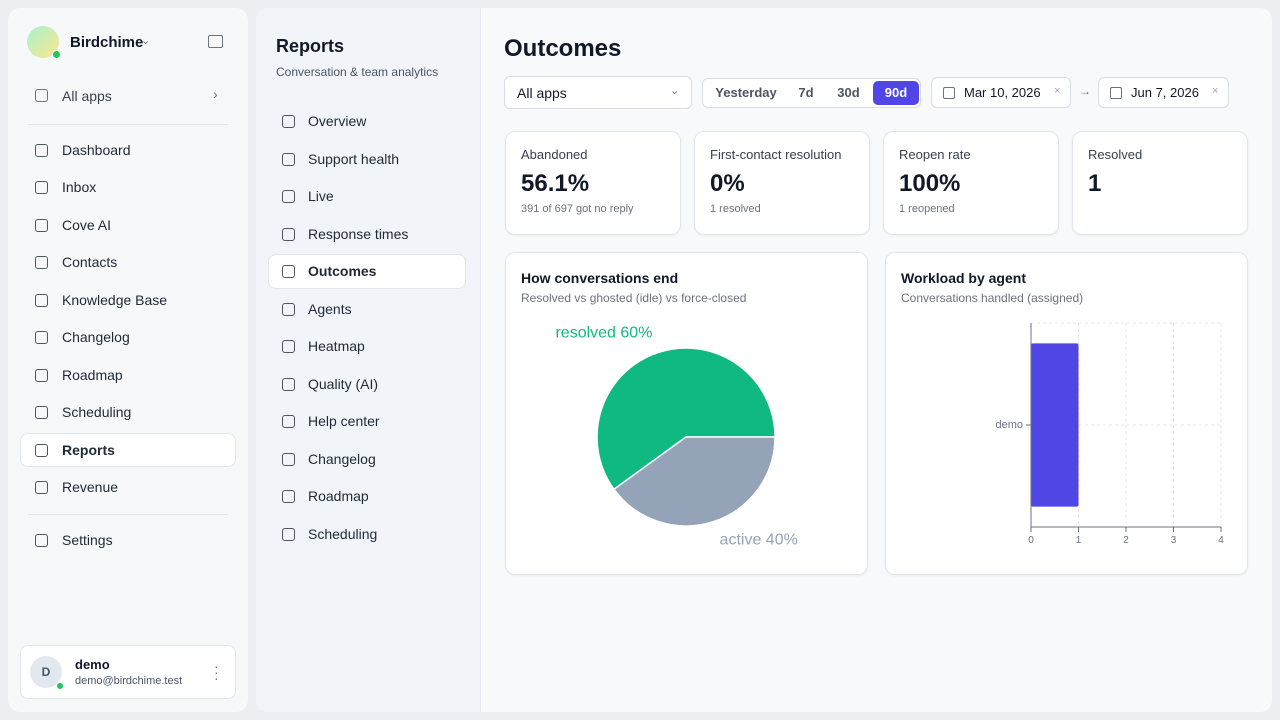 This screenshot has height=720, width=1280. What do you see at coordinates (129, 681) in the screenshot?
I see `user-email: demo@birdchime.test` at bounding box center [129, 681].